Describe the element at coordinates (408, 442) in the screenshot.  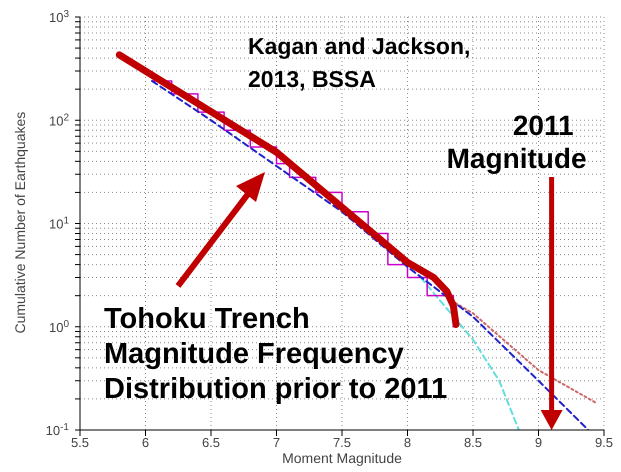
I see `x-tick-label: 8` at that location.